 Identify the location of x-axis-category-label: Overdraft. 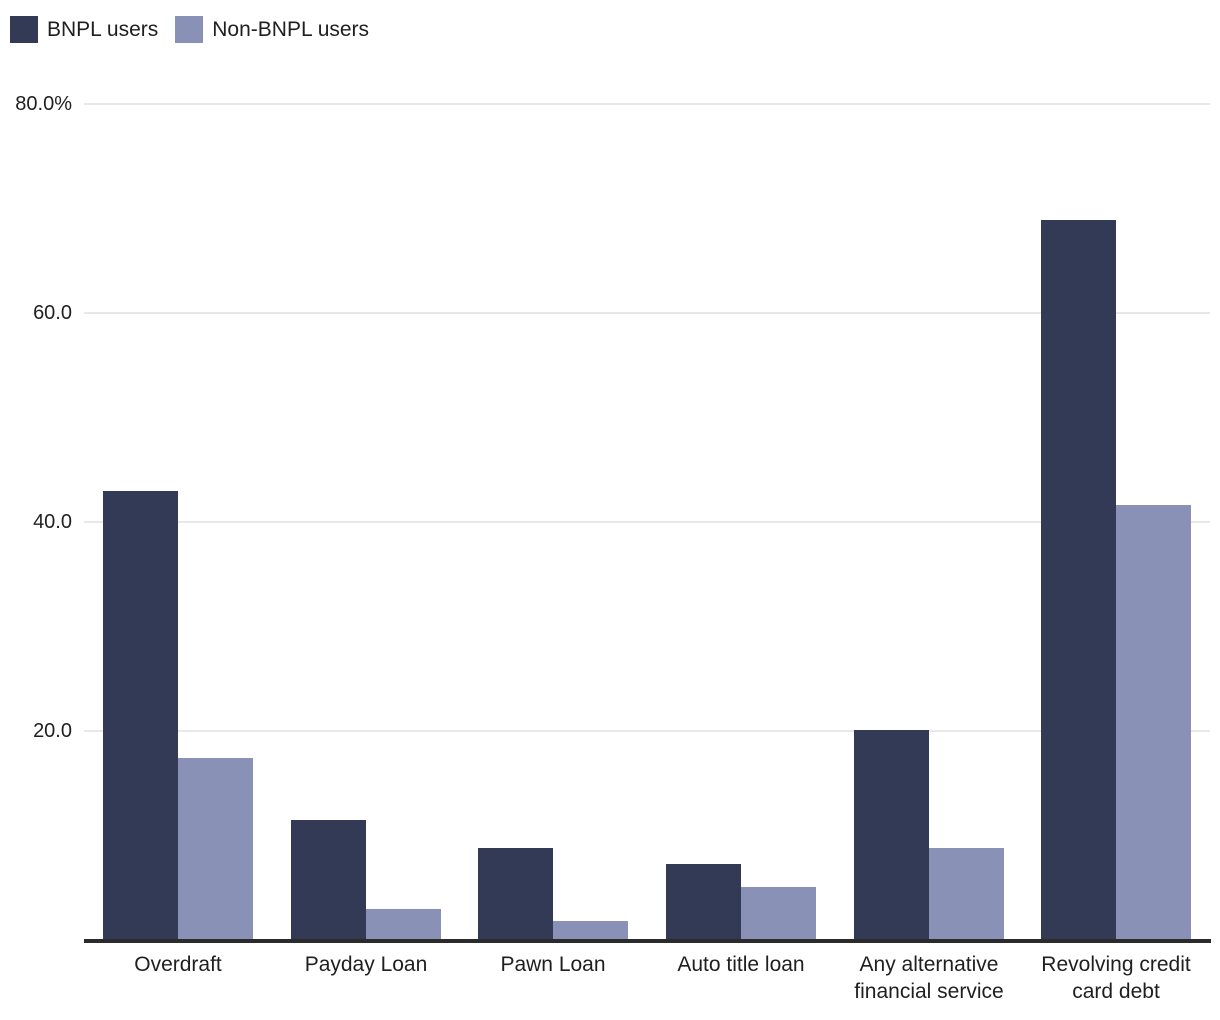
(178, 964).